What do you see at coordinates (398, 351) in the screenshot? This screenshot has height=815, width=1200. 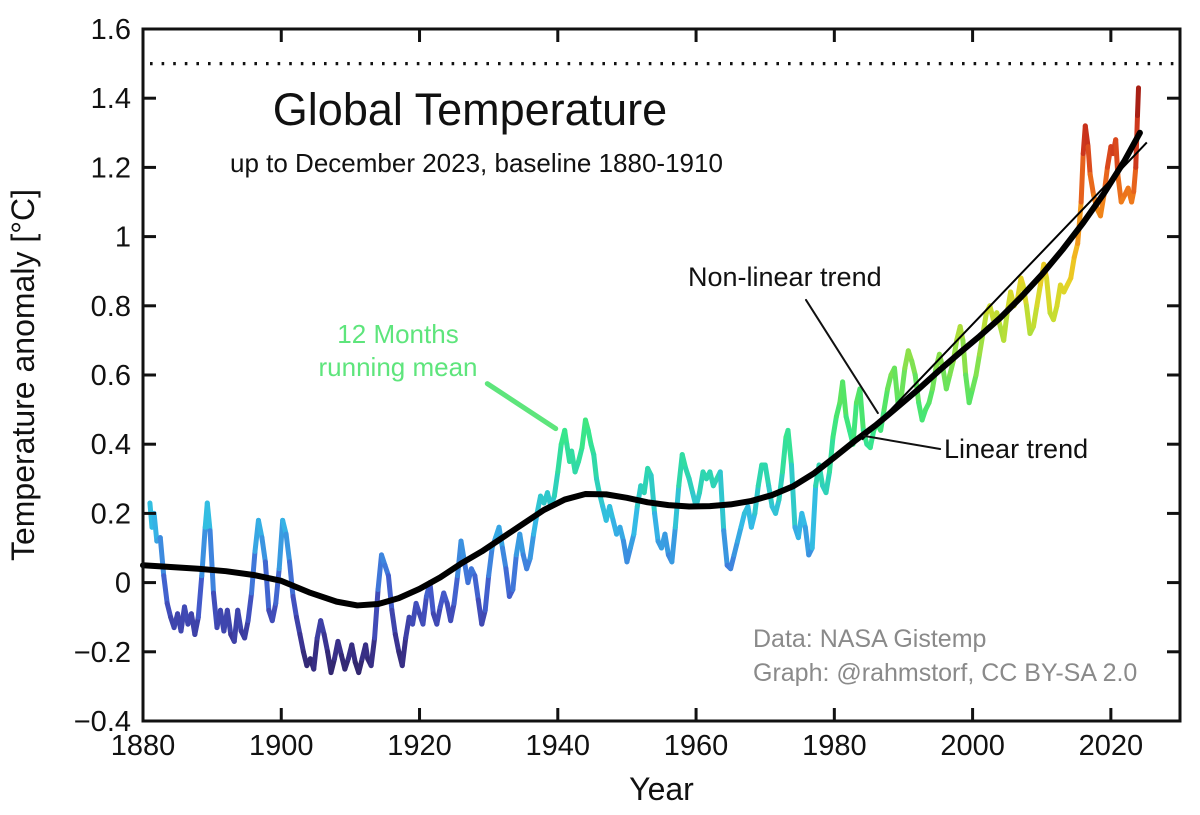 I see `running-mean-label: 12 Months running mean` at bounding box center [398, 351].